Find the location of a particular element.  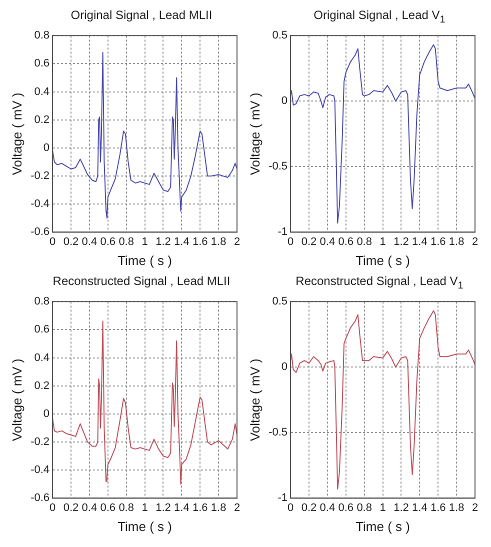

chart-title: Original Signal , Lead MLII is located at coordinates (142, 16).